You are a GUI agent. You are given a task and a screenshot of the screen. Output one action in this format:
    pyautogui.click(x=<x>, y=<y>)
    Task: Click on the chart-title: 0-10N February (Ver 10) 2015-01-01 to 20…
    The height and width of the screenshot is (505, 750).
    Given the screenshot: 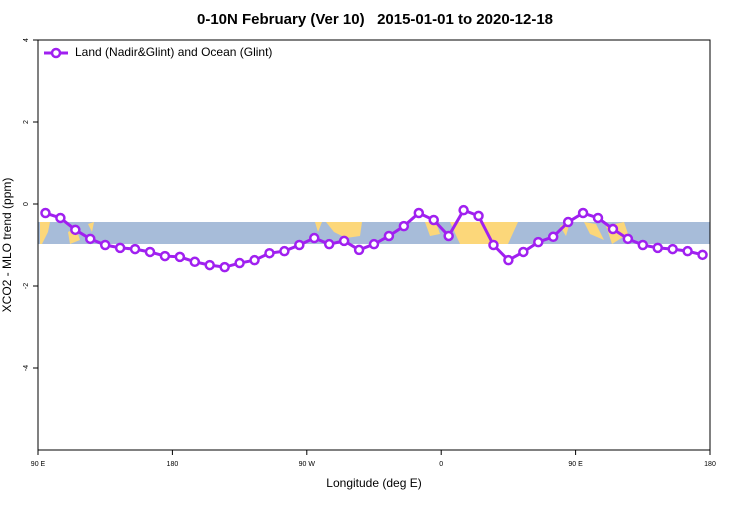 What is the action you would take?
    pyautogui.click(x=375, y=19)
    